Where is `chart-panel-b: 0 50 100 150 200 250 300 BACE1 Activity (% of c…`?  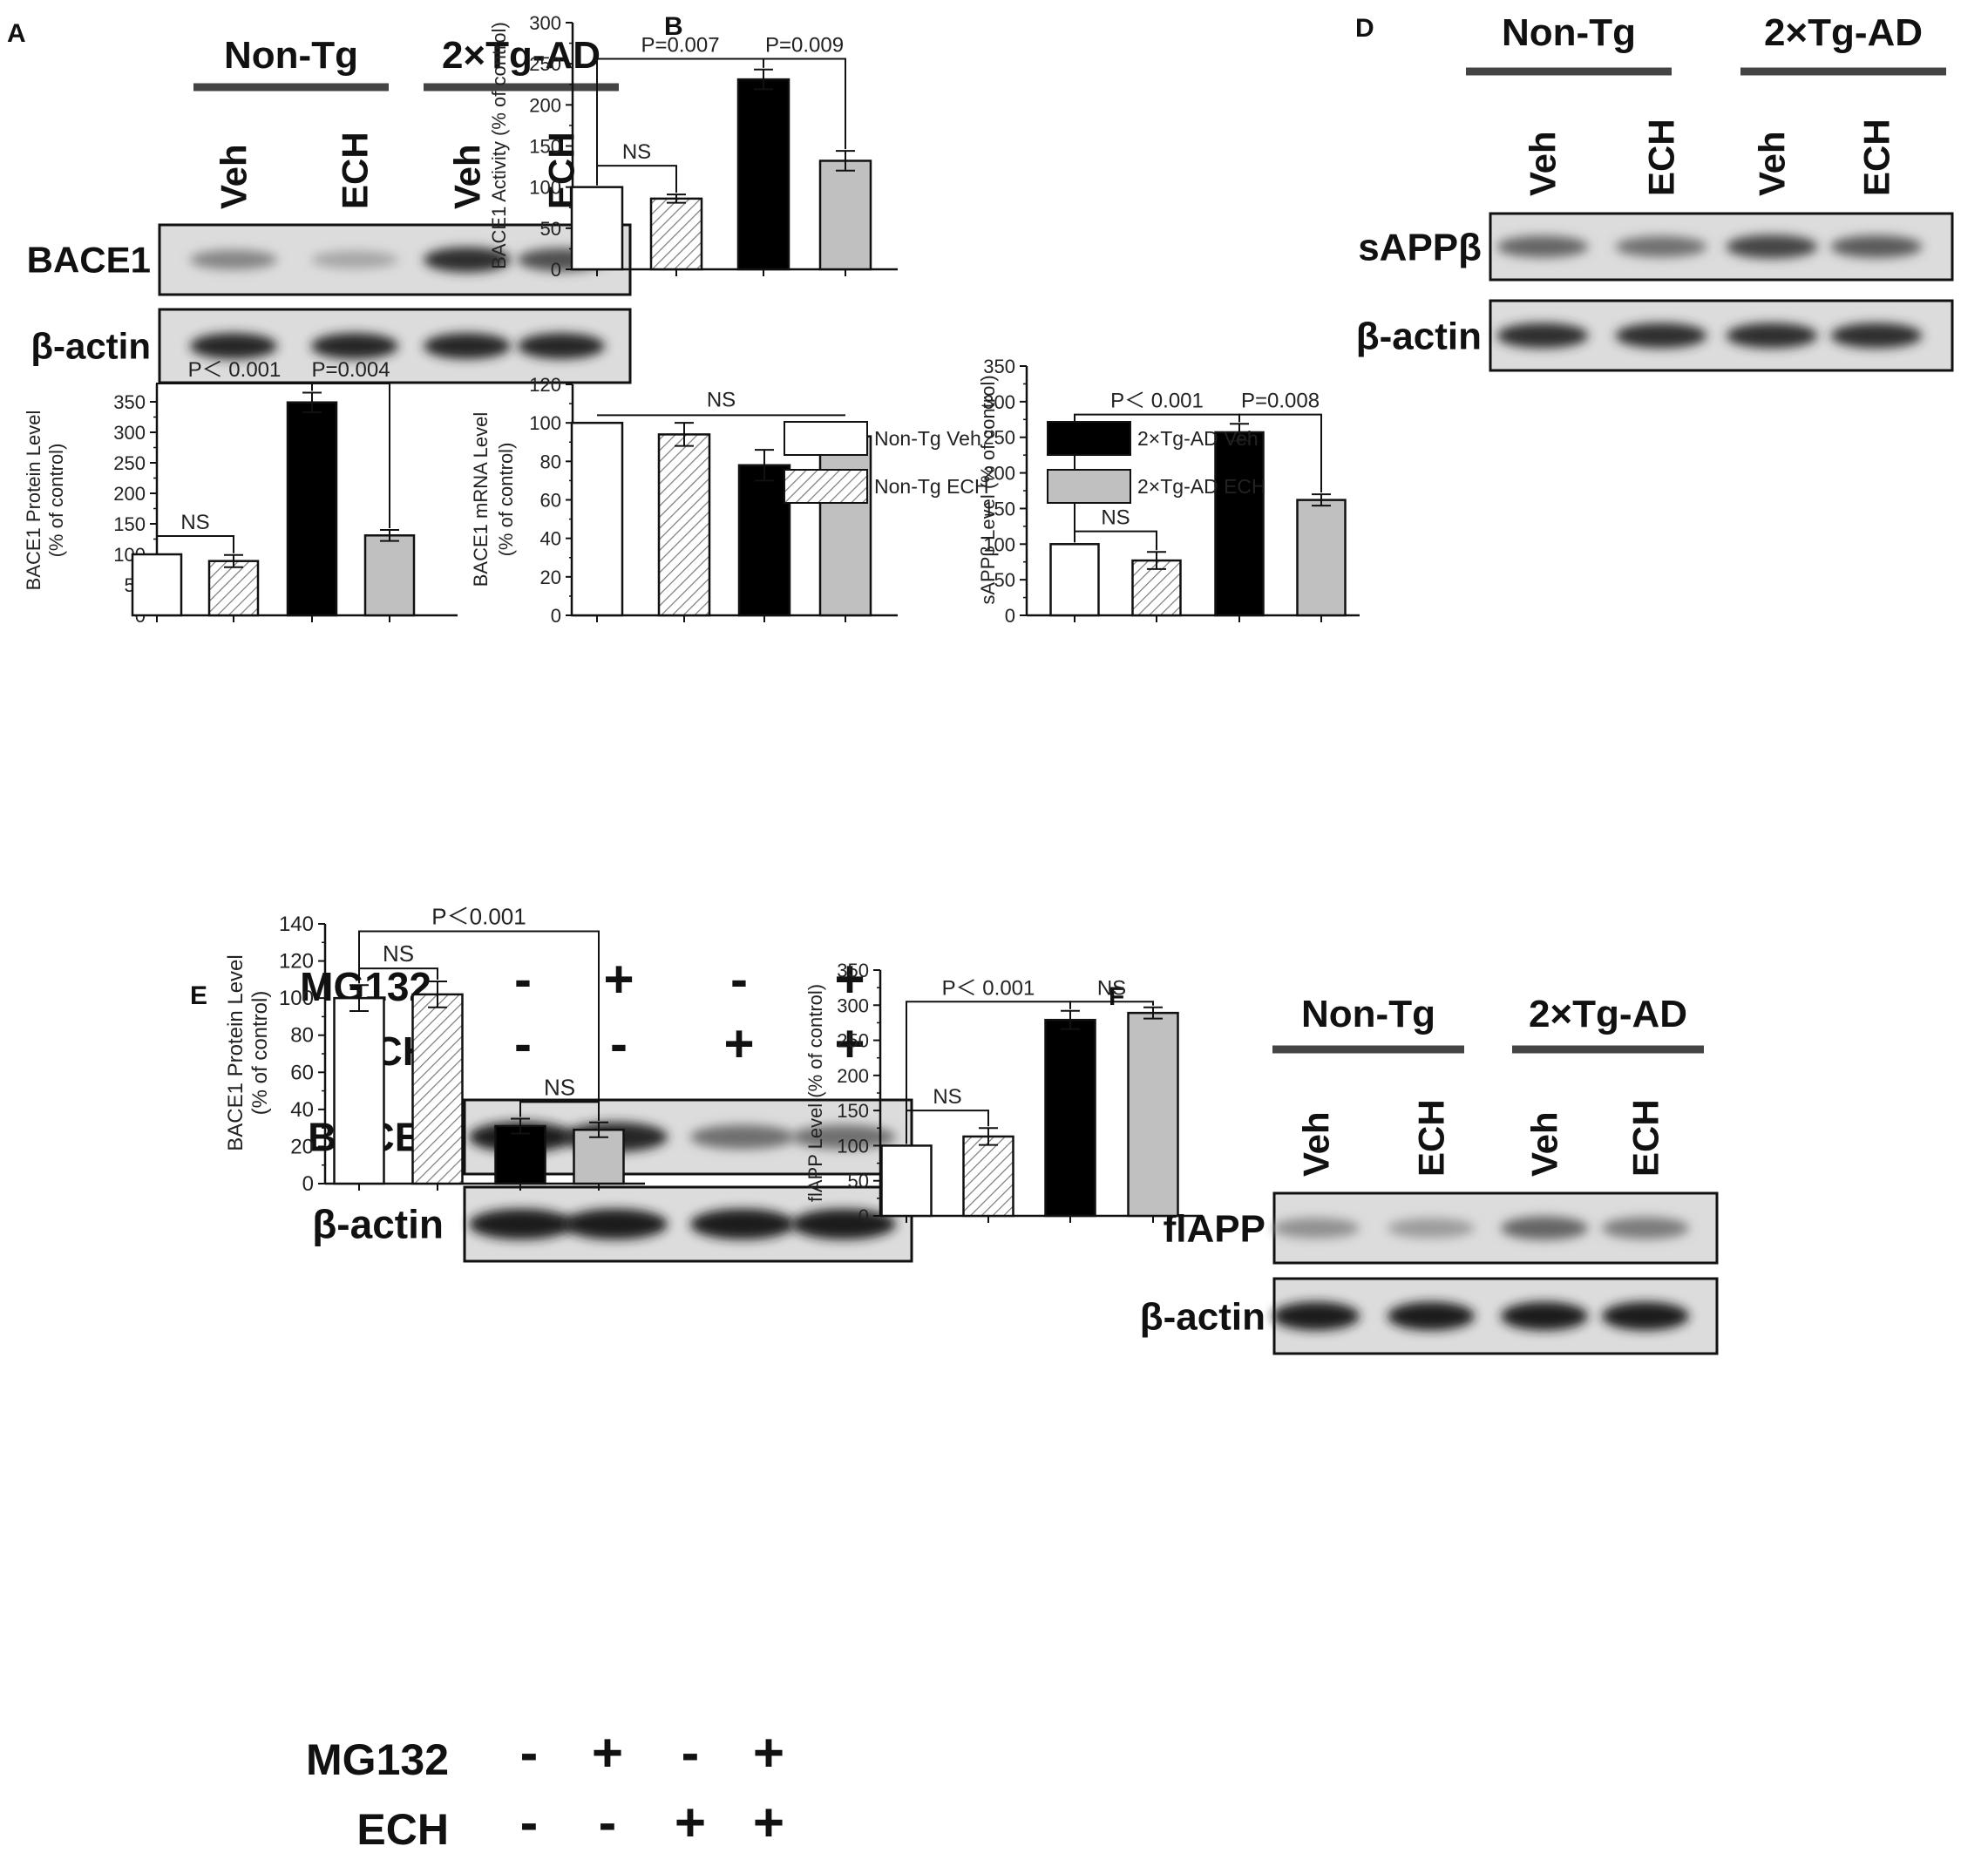 chart-panel-b: 0 50 100 150 200 250 300 BACE1 Activity (% of c… is located at coordinates (693, 147).